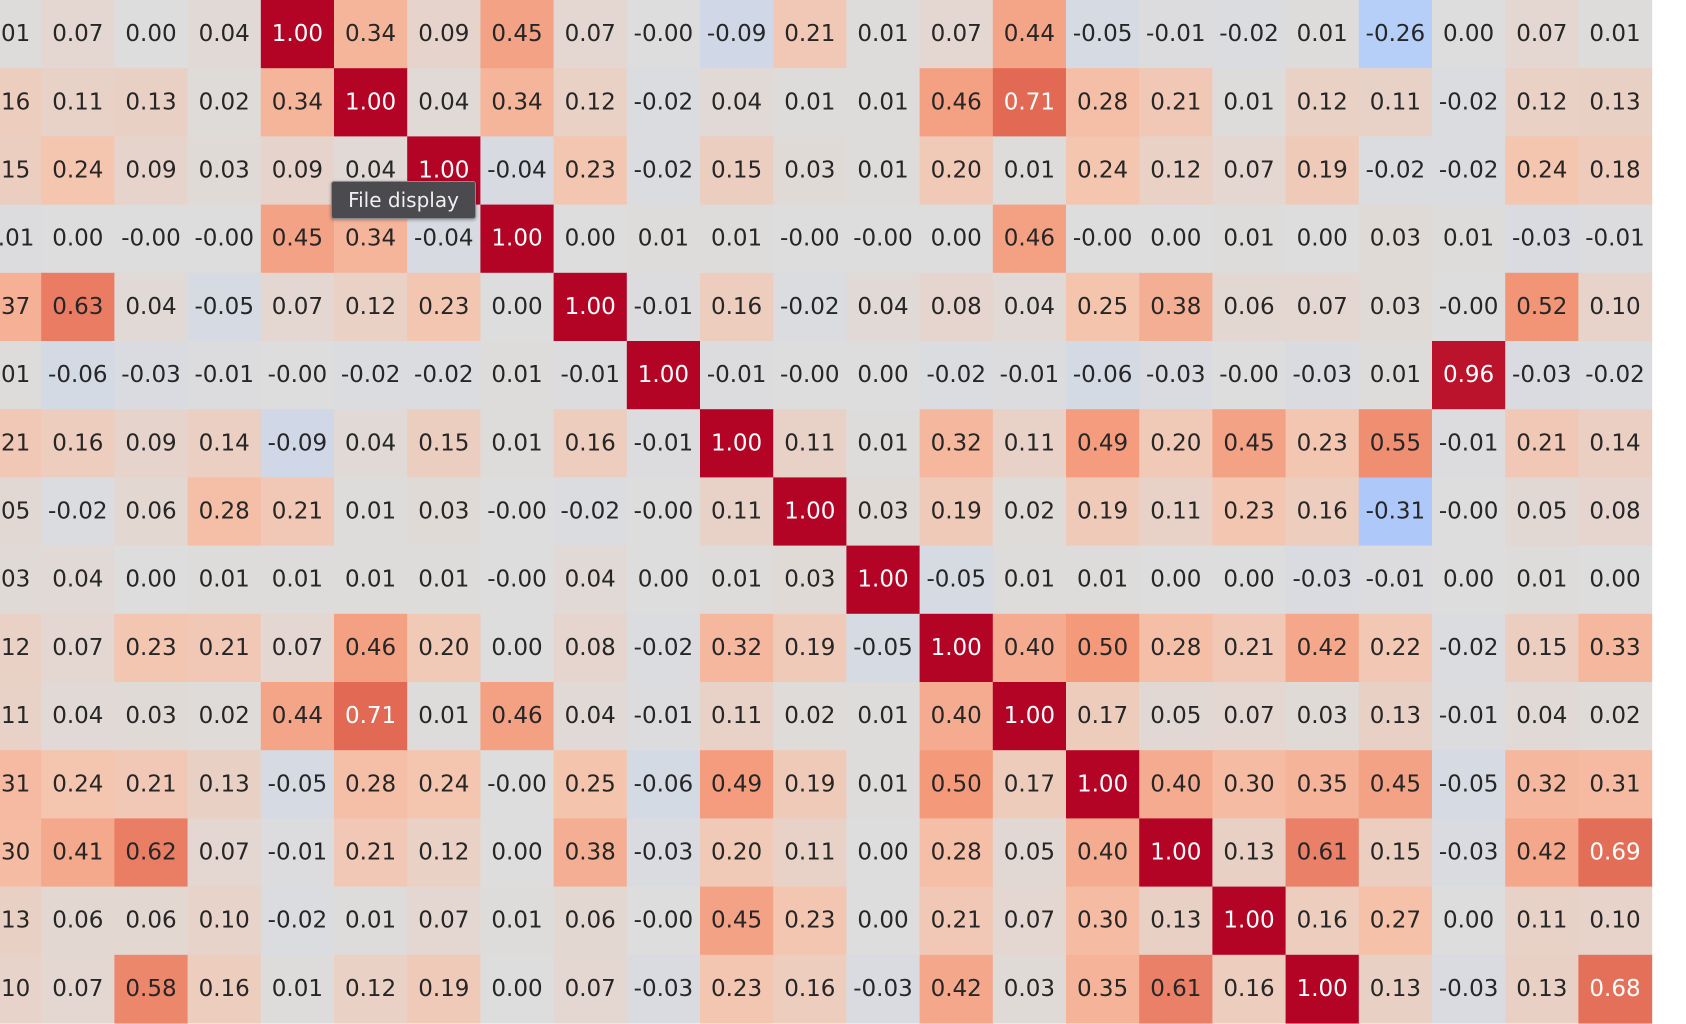 This screenshot has height=1024, width=1686. I want to click on heatmap-cell-value: 0.04, so click(370, 443).